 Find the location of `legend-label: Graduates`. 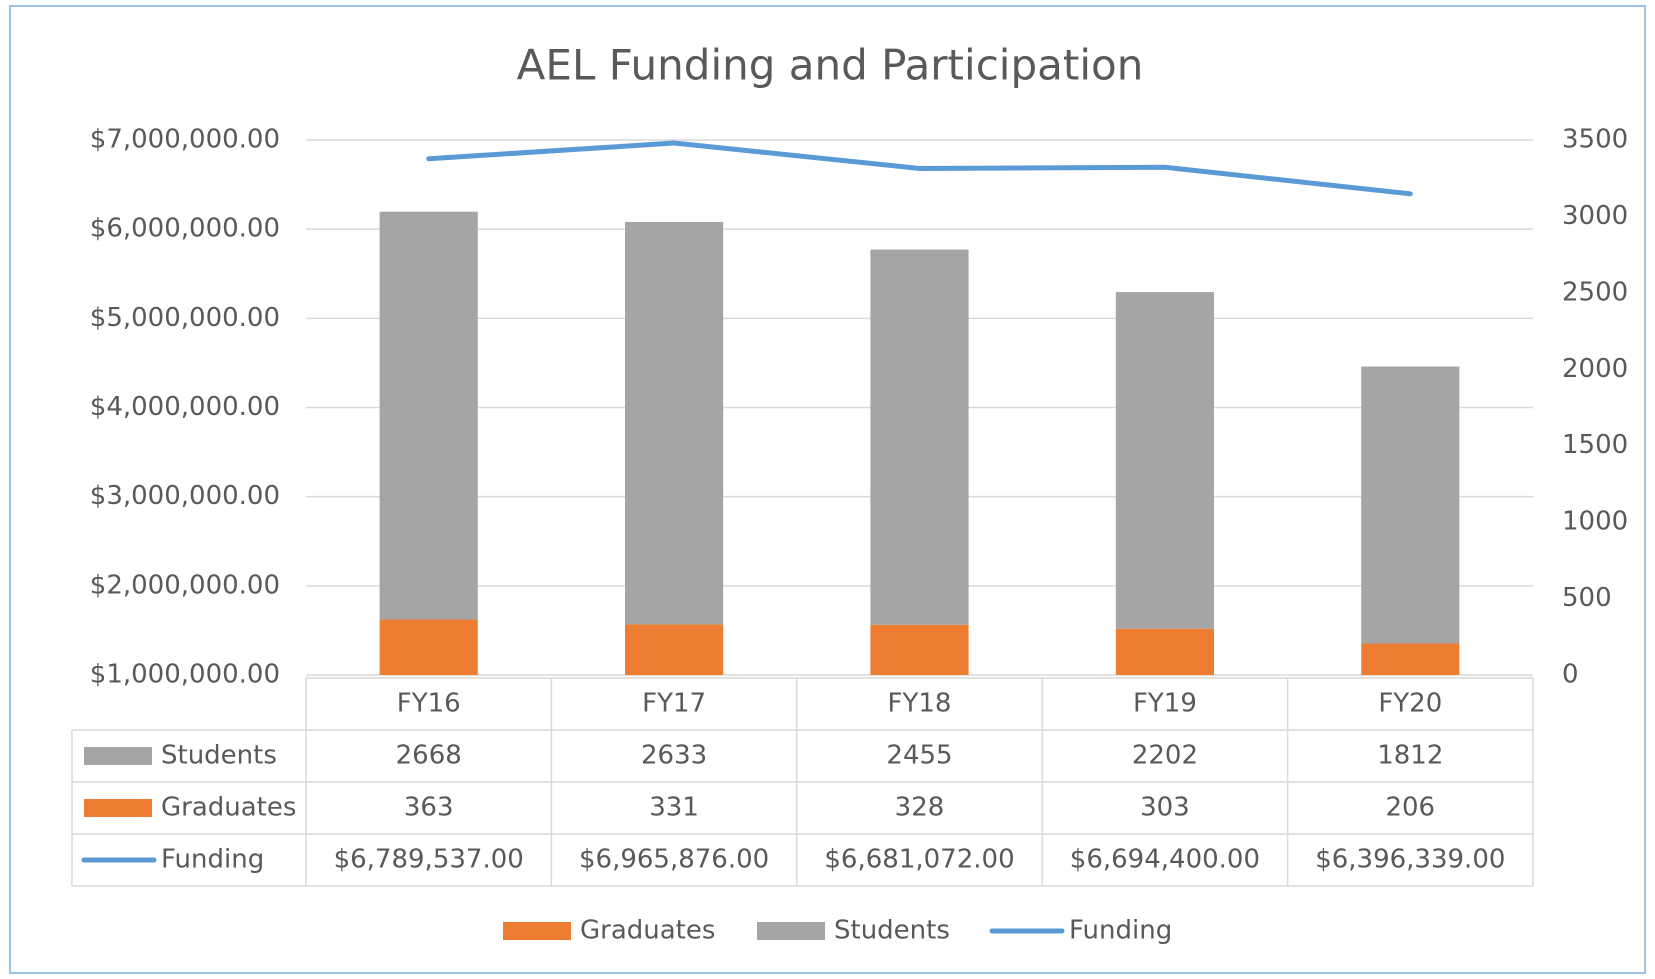

legend-label: Graduates is located at coordinates (647, 931).